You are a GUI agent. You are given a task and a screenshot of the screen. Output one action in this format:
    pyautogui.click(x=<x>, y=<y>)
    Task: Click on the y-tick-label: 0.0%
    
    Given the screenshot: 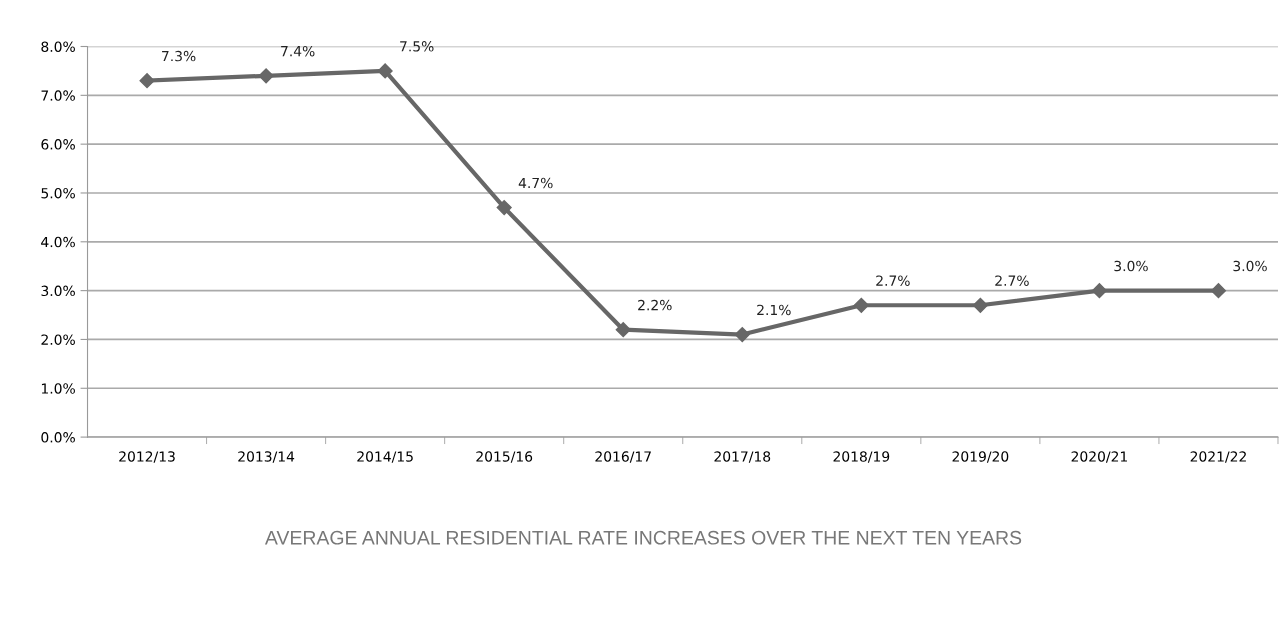 What is the action you would take?
    pyautogui.click(x=58, y=437)
    